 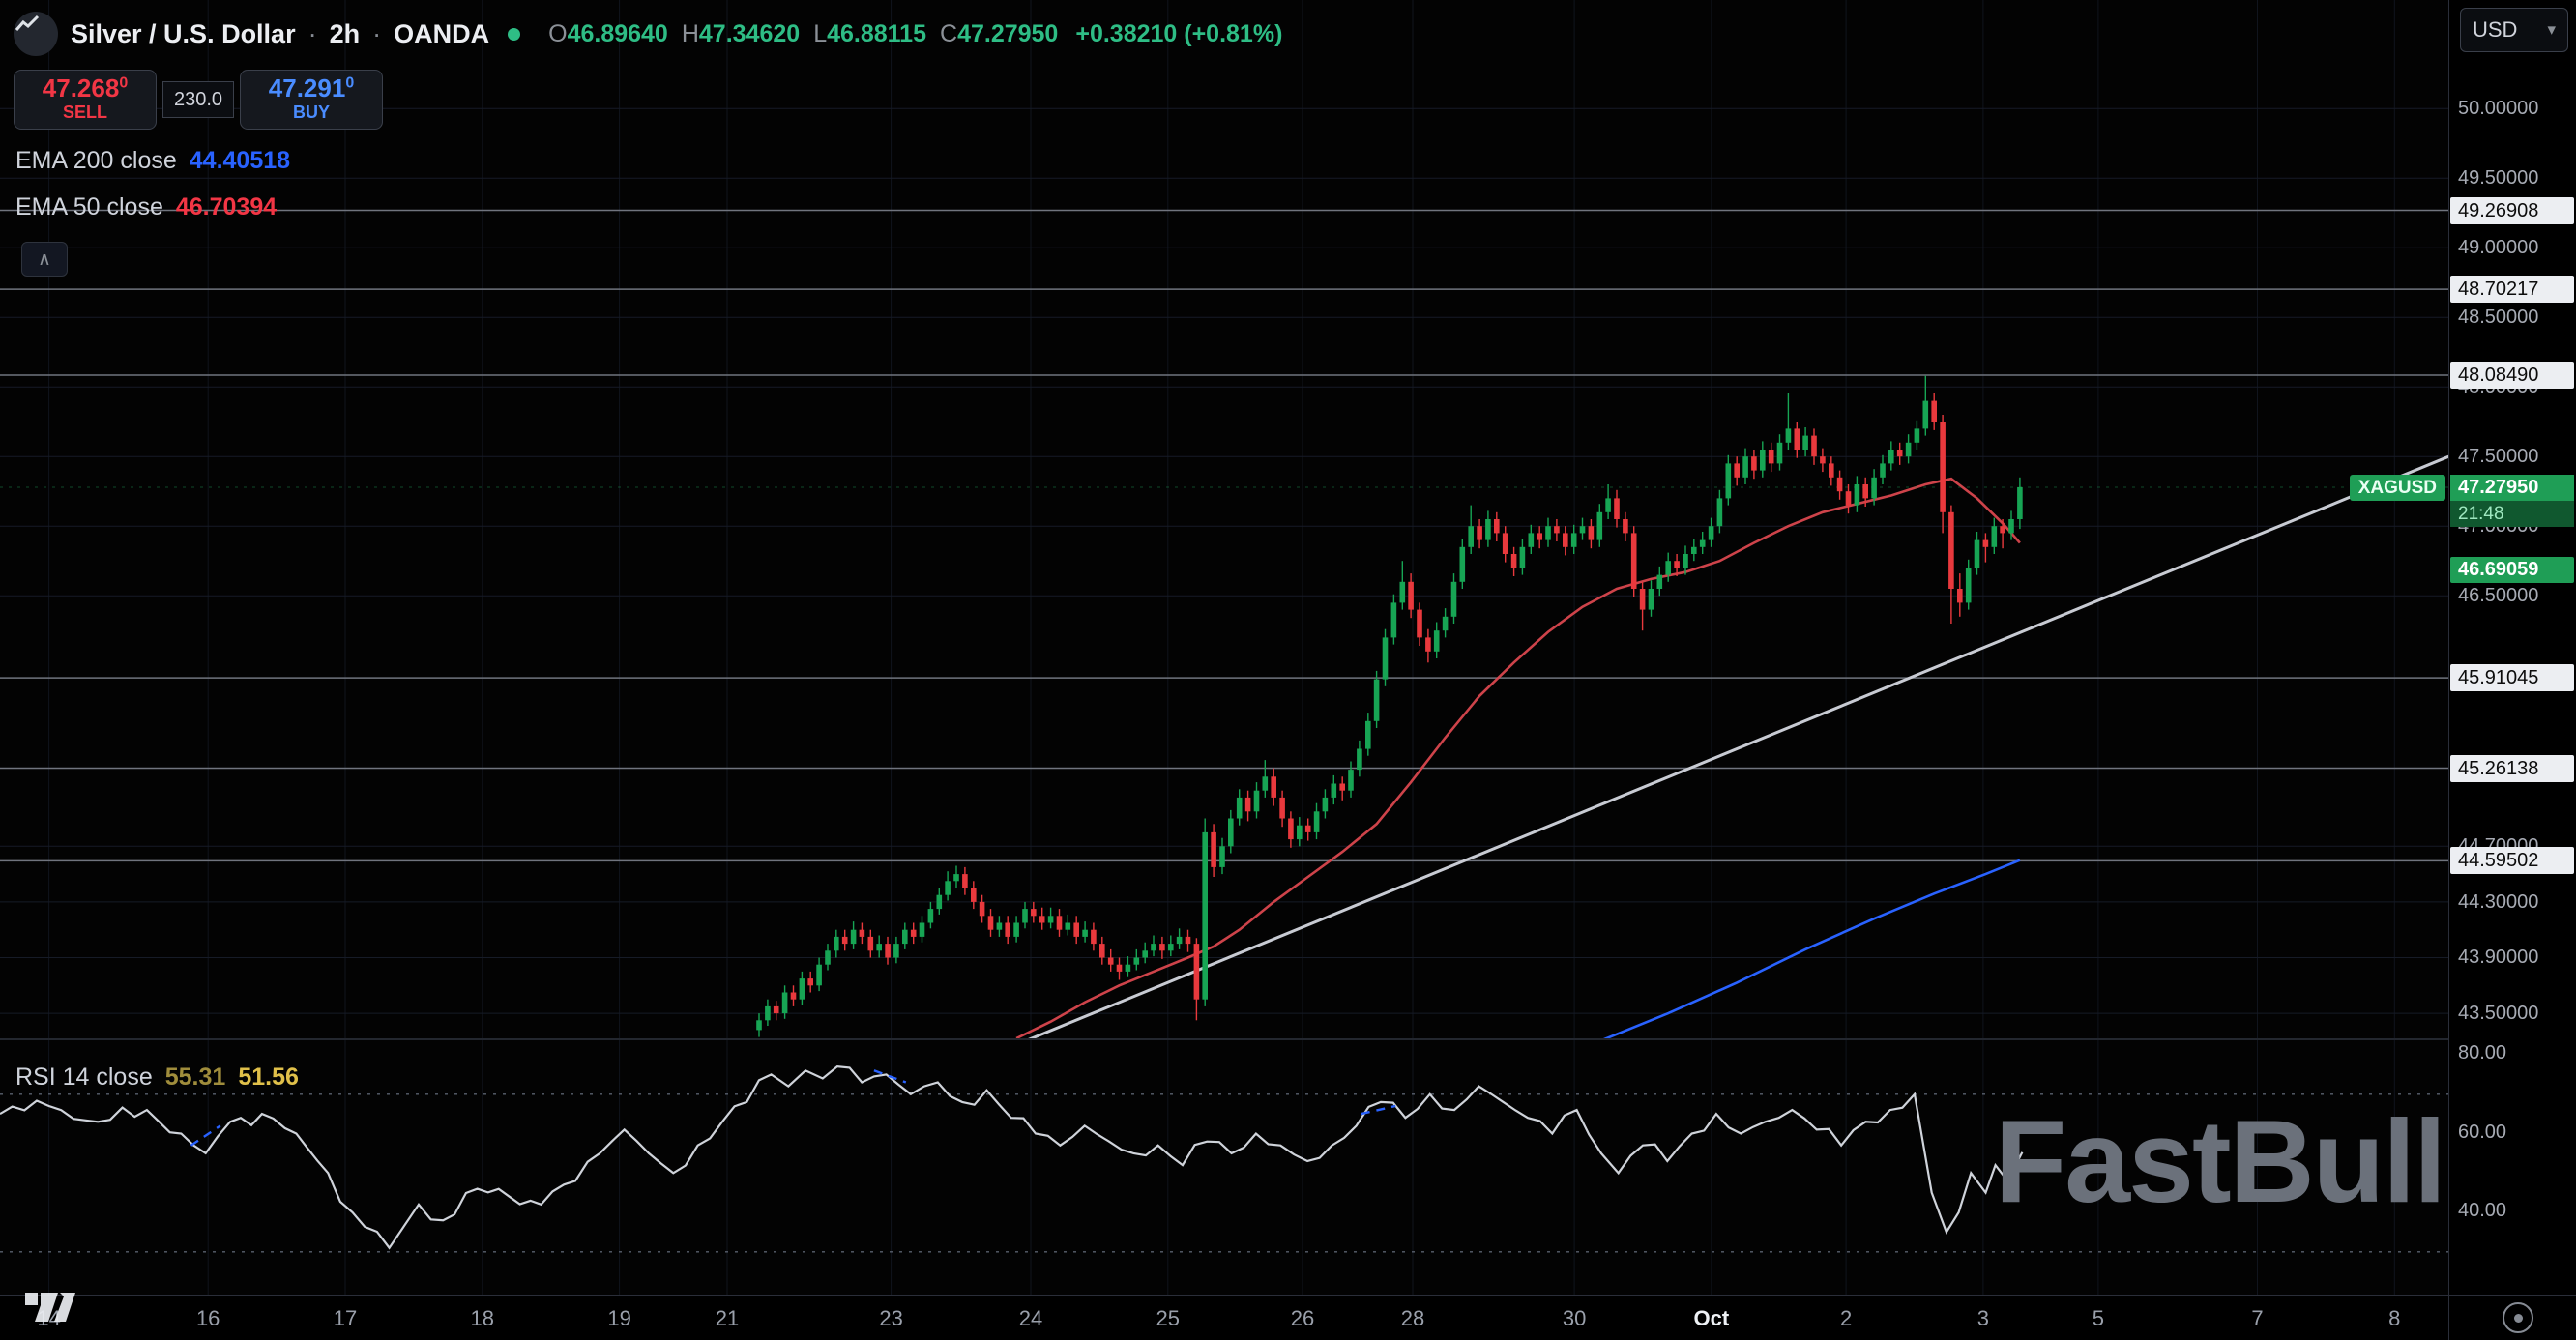 I want to click on time-axis-label: 26, so click(x=1302, y=1317).